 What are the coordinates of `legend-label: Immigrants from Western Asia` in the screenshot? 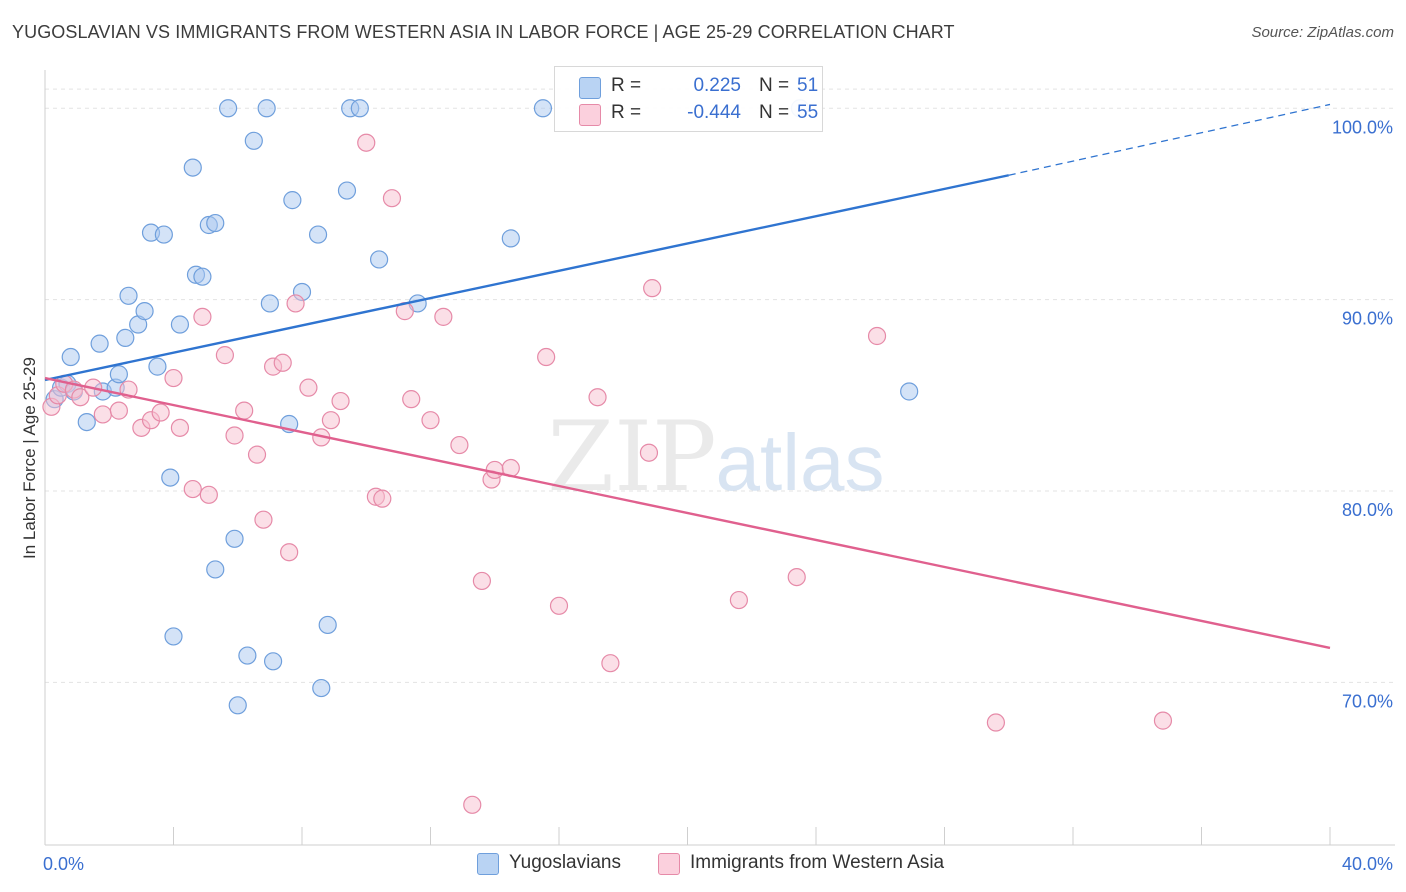 It's located at (817, 862).